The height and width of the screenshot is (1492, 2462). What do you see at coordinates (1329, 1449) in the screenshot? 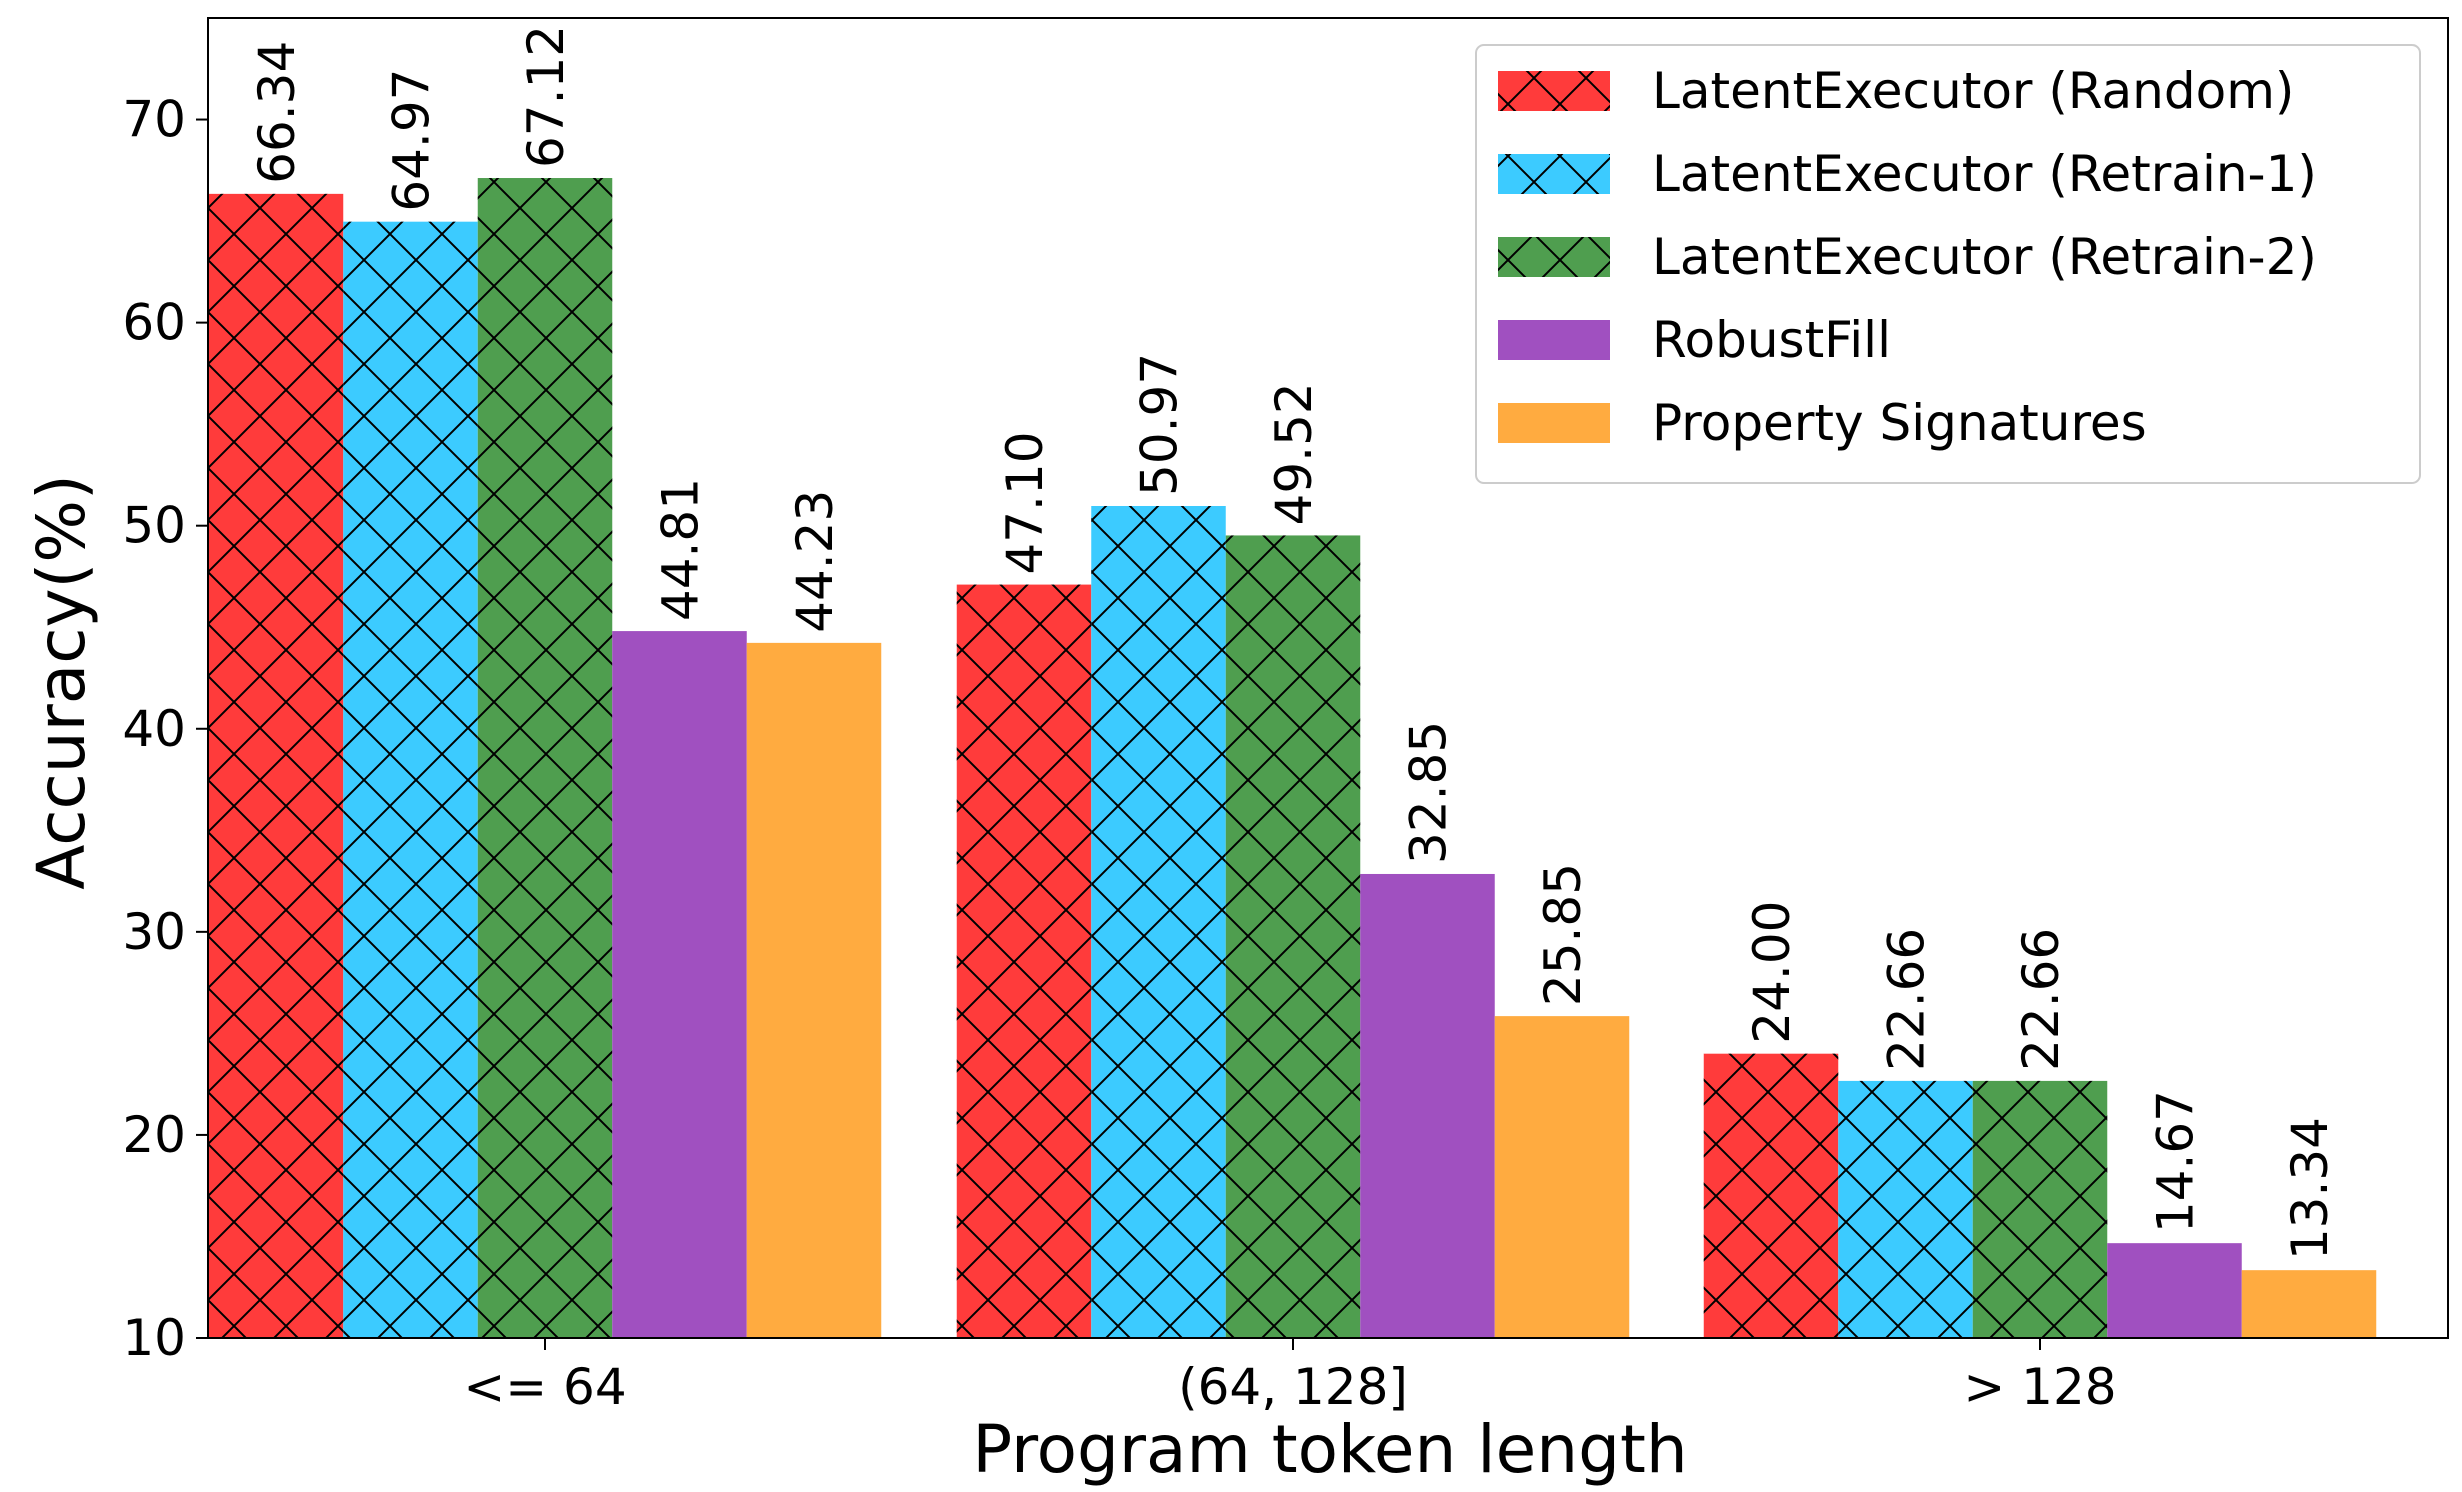
I see `x-axis-title: Program token length` at bounding box center [1329, 1449].